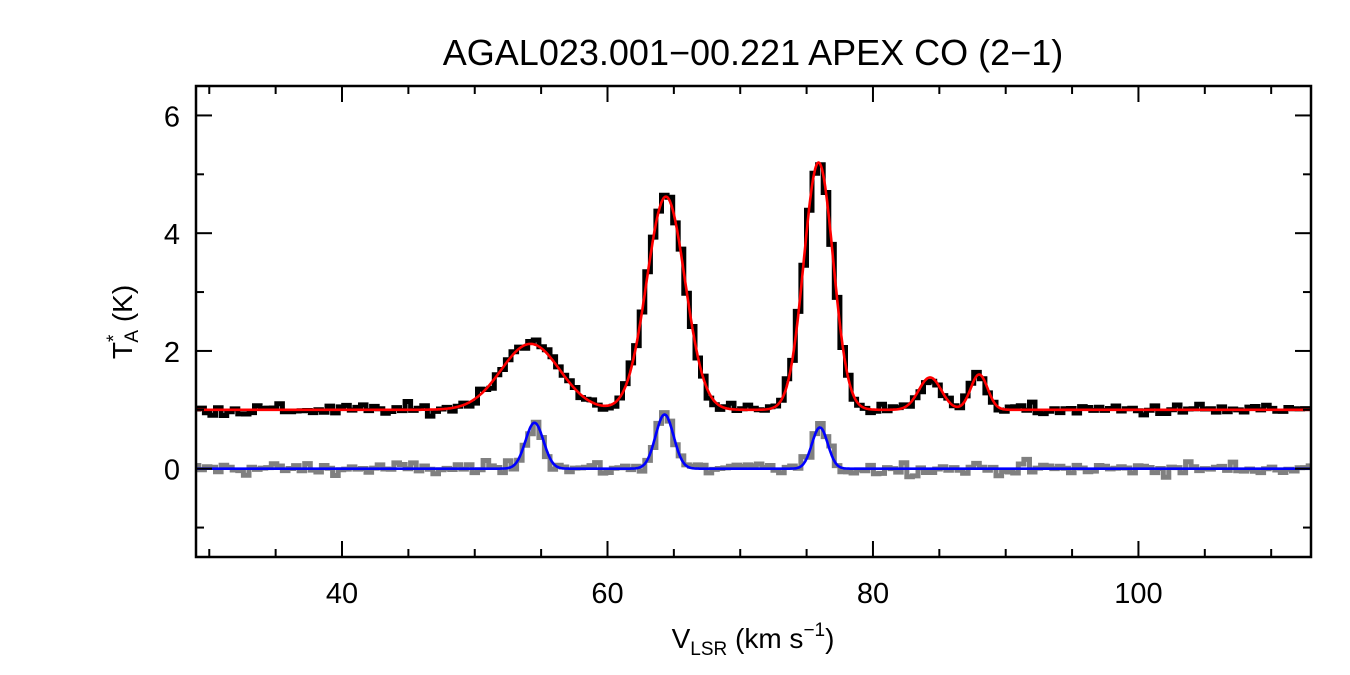 Image resolution: width=1350 pixels, height=675 pixels. I want to click on y-tick-label: 4, so click(172, 235).